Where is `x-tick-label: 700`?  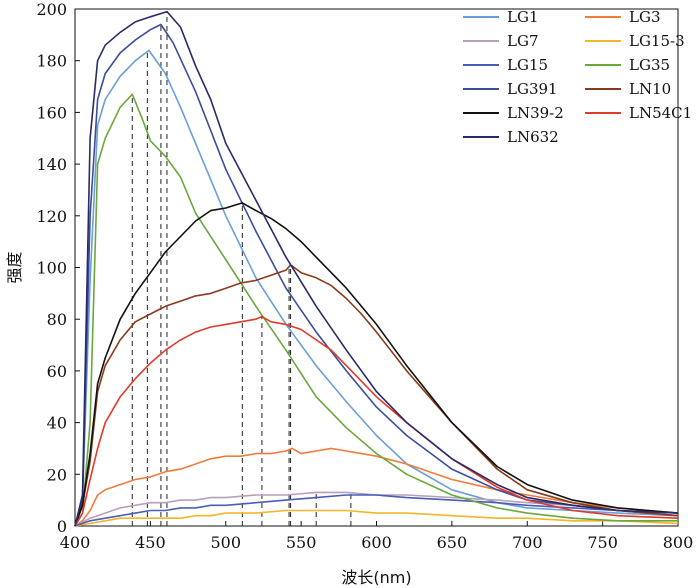
x-tick-label: 700 is located at coordinates (527, 542).